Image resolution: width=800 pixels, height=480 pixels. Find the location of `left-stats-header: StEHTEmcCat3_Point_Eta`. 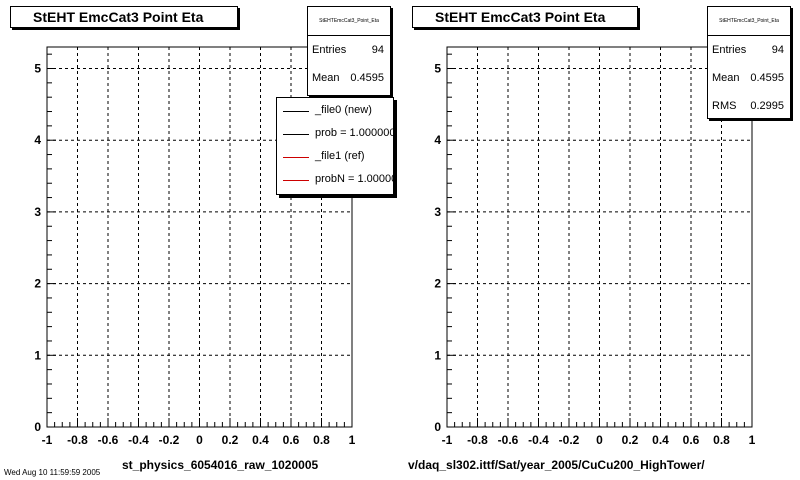

left-stats-header: StEHTEmcCat3_Point_Eta is located at coordinates (349, 21).